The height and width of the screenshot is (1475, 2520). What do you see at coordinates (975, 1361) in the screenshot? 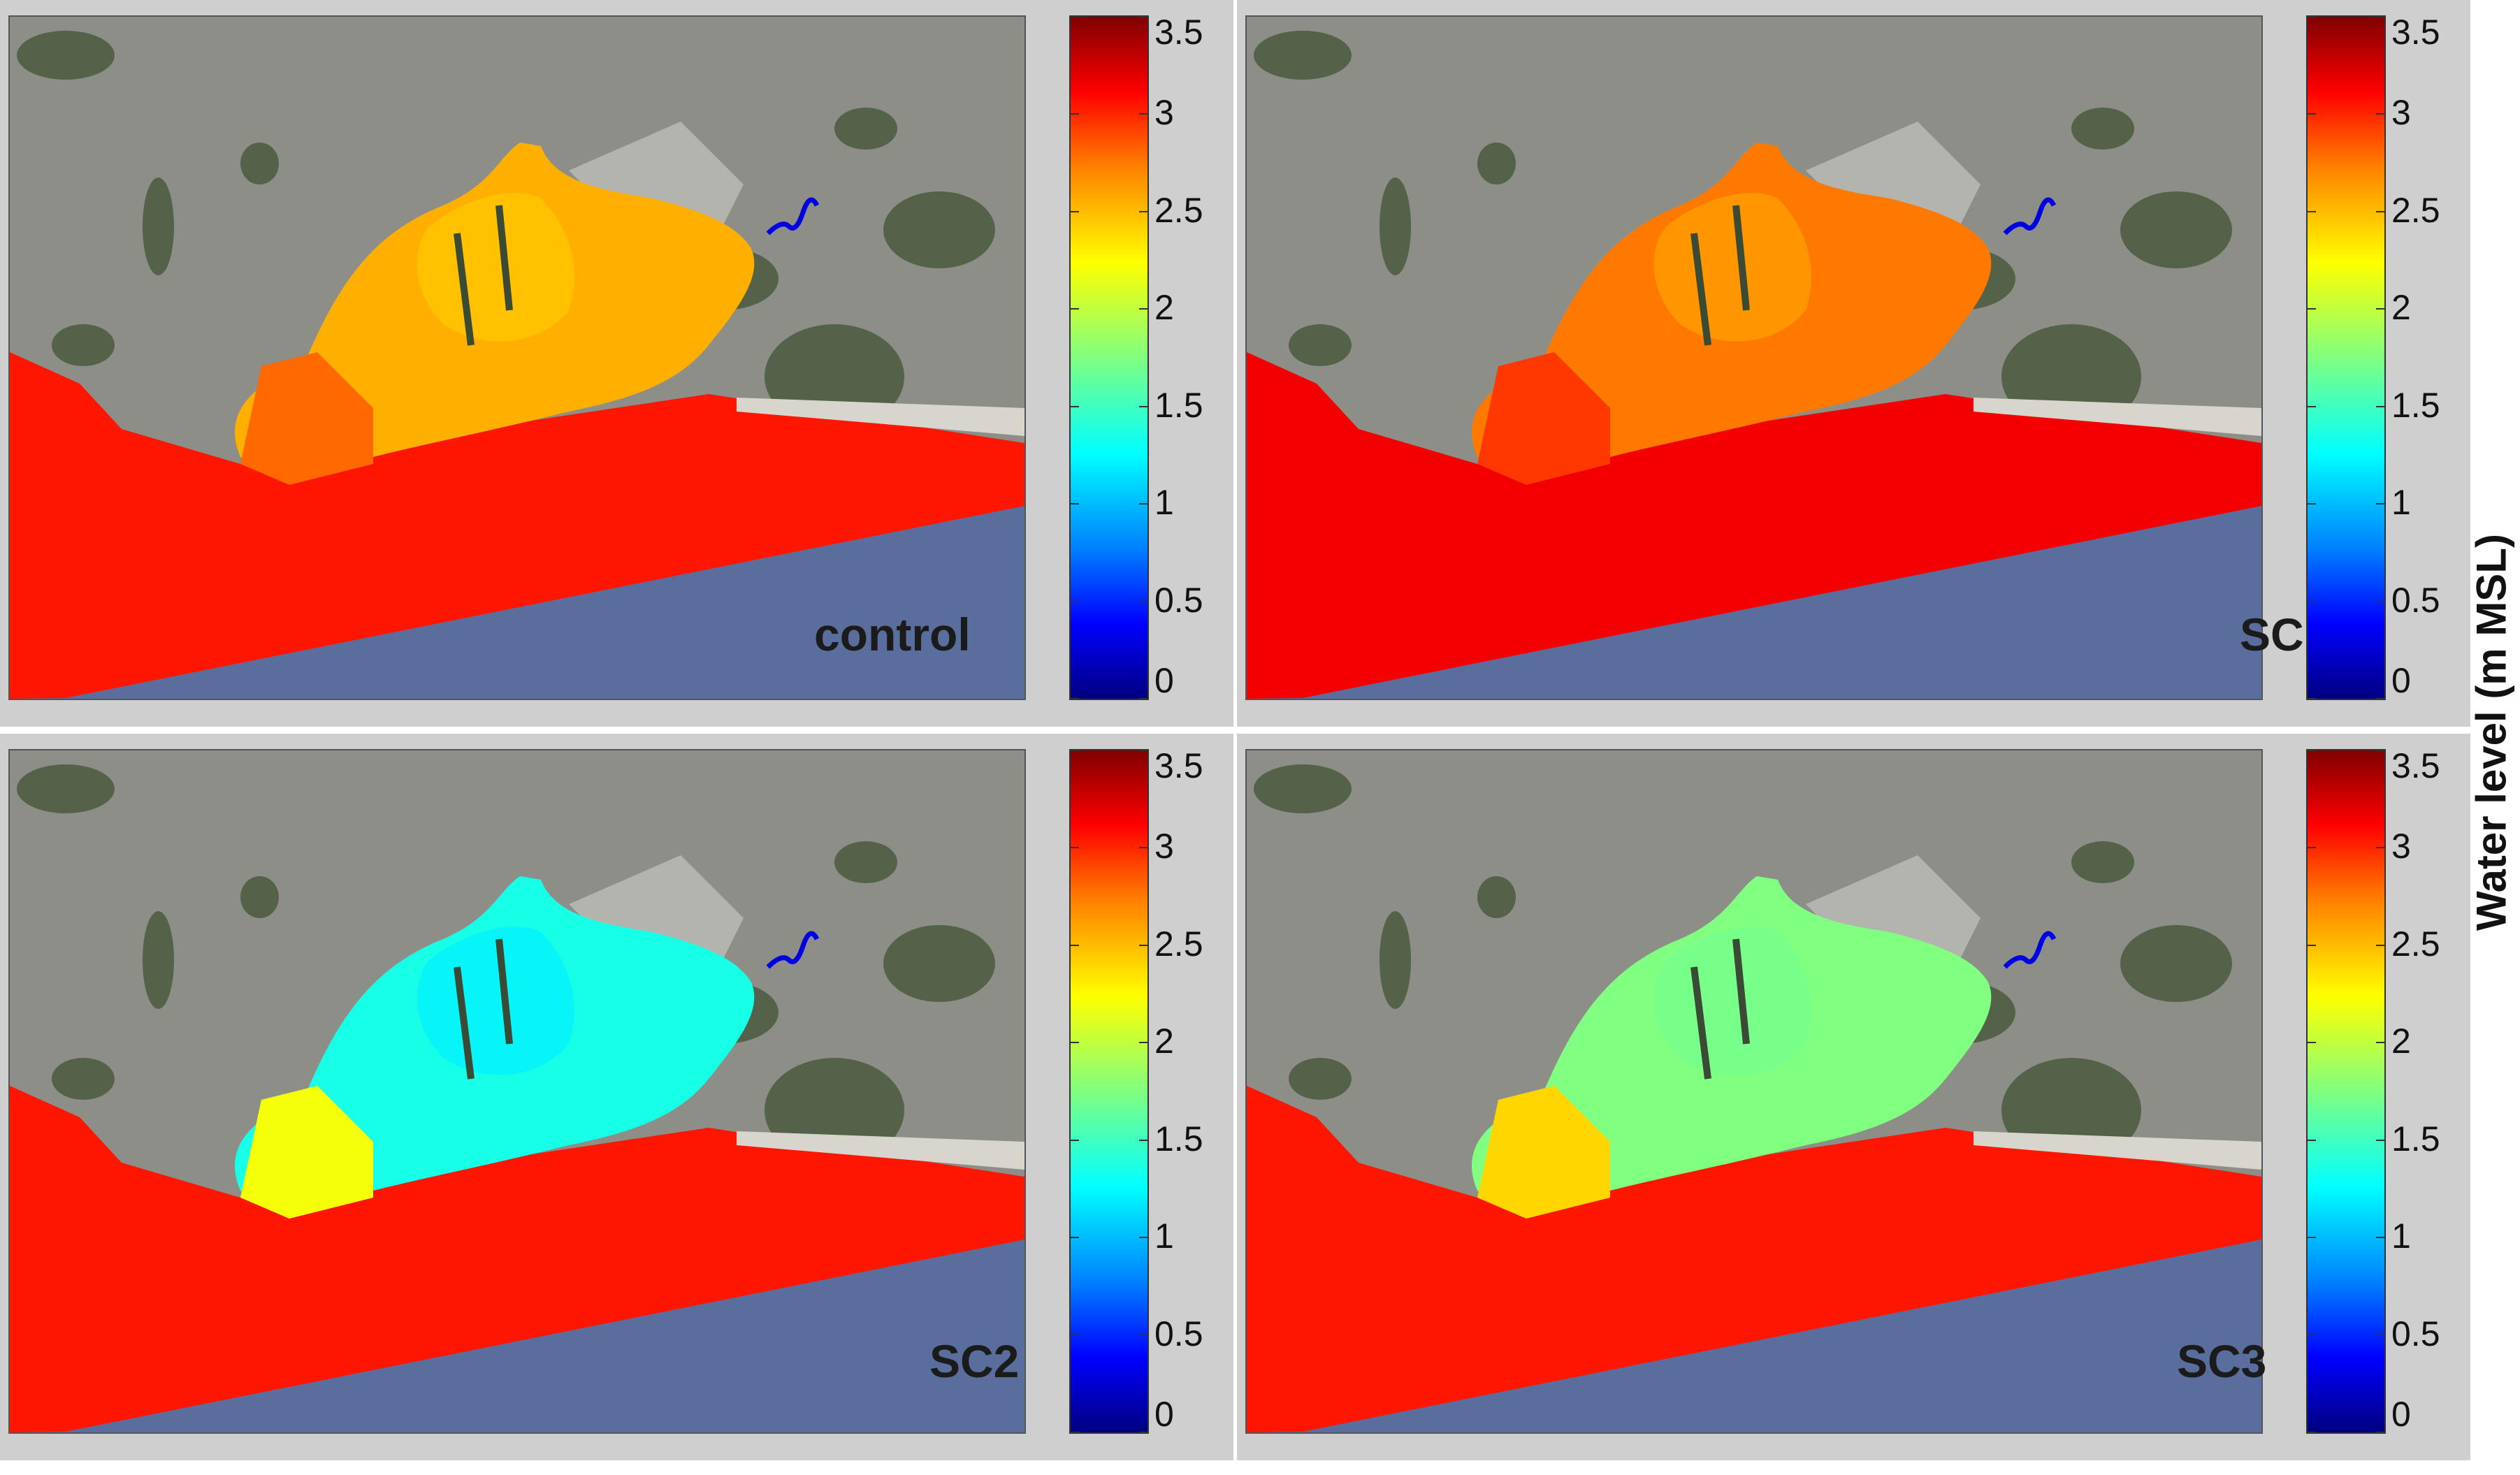
I see `scenario-label: SC2` at bounding box center [975, 1361].